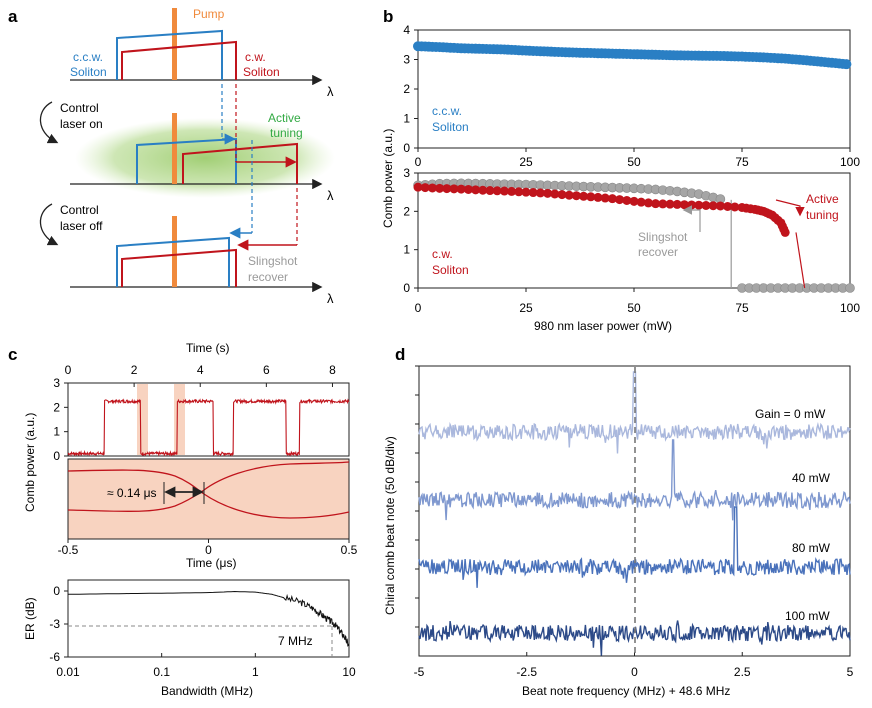 The width and height of the screenshot is (872, 708). Describe the element at coordinates (208, 548) in the screenshot. I see `c-middle-ticks: -0.5 0 0.5` at that location.